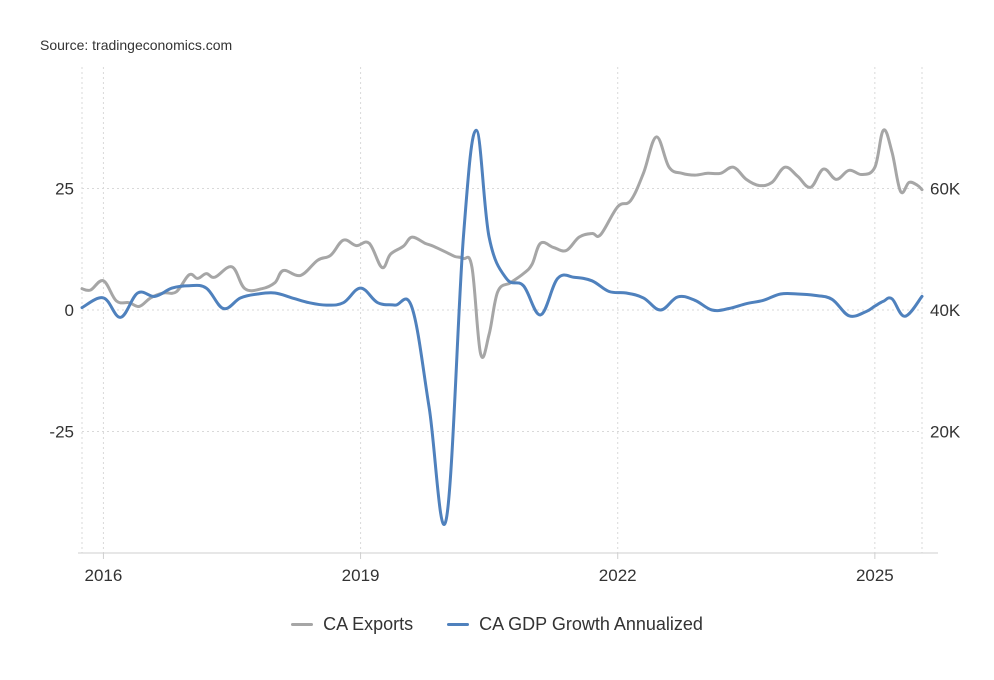 The width and height of the screenshot is (994, 680). I want to click on legend-label-gdp-growth: CA GDP Growth Annualized, so click(591, 624).